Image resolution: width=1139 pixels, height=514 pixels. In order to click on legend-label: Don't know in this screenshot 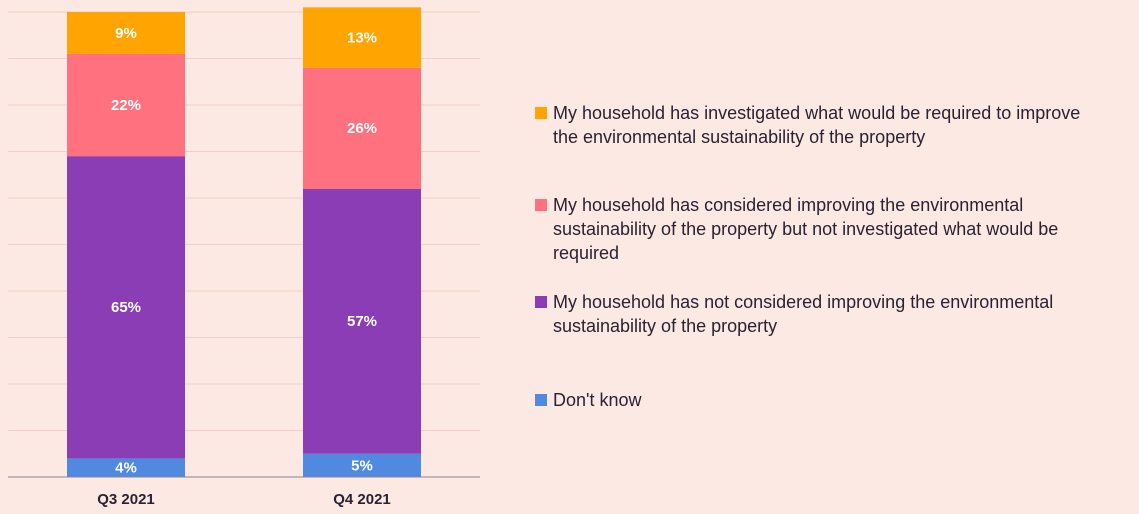, I will do `click(597, 400)`.